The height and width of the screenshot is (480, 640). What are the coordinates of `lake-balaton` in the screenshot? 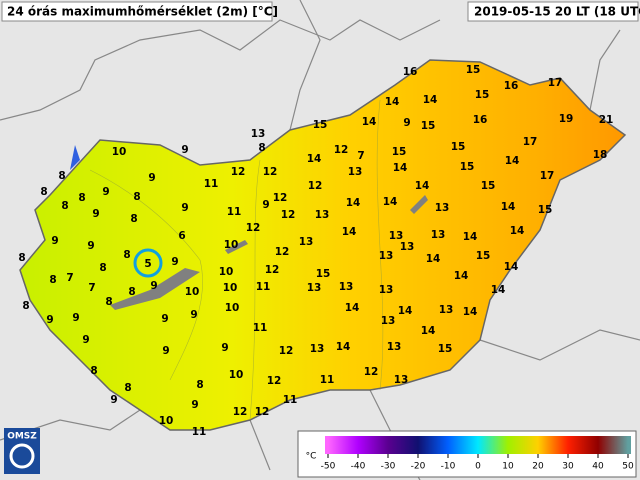 It's located at (155, 289).